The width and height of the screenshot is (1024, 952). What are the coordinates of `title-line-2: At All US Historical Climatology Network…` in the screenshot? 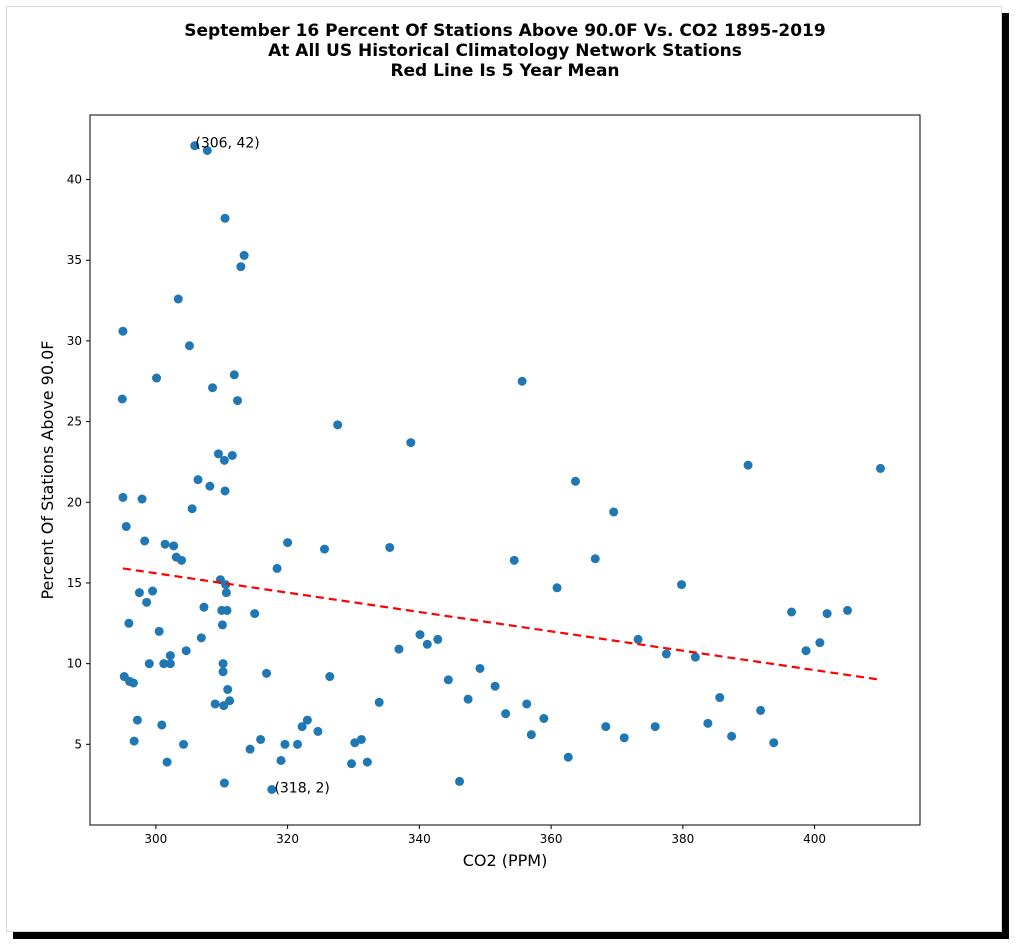 It's located at (505, 51).